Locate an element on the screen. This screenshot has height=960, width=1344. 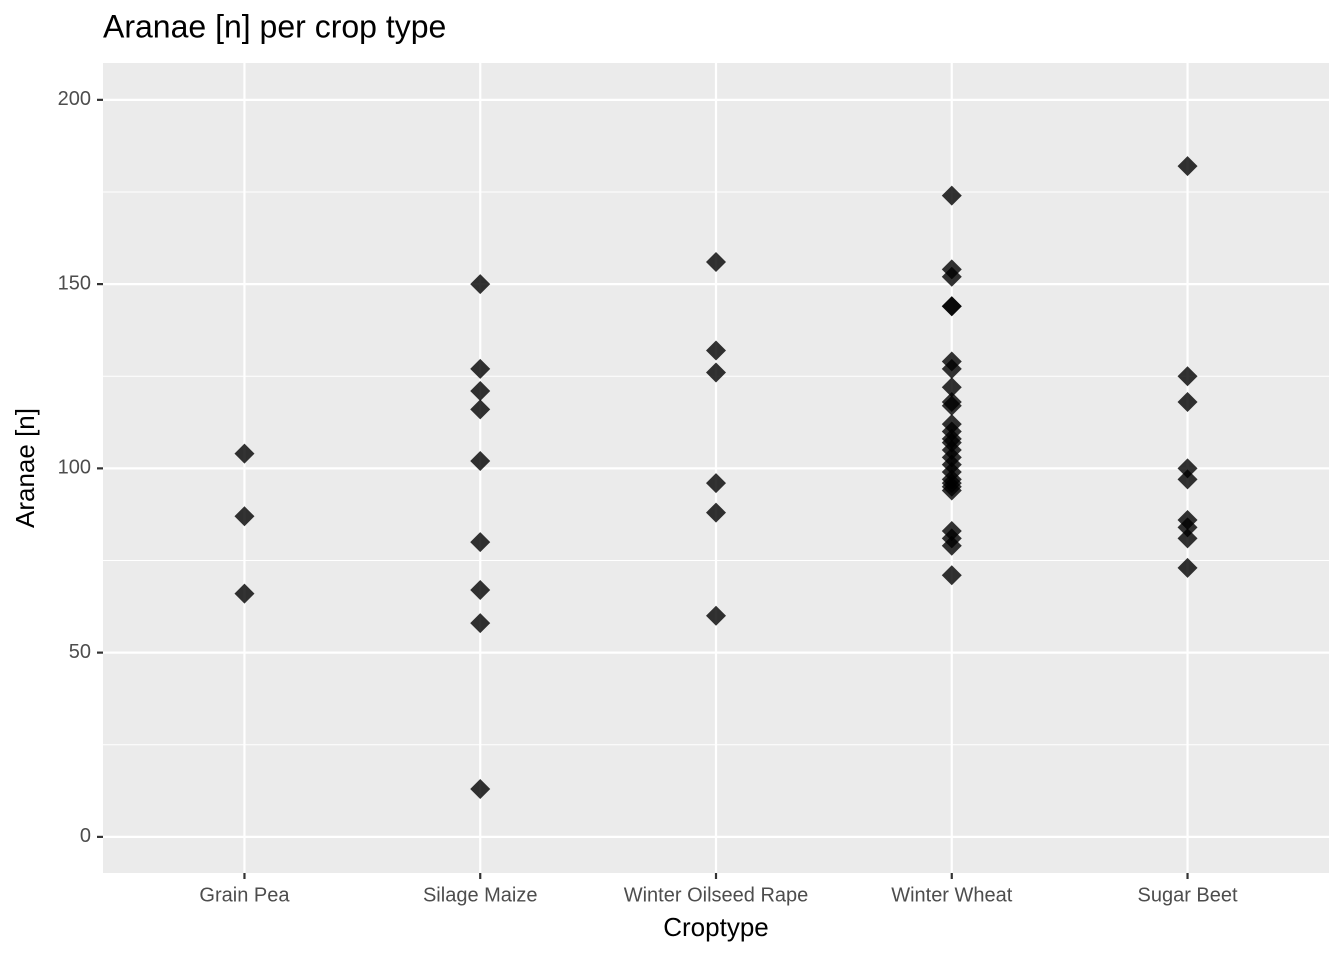
x-tick-label: Grain Pea is located at coordinates (244, 895).